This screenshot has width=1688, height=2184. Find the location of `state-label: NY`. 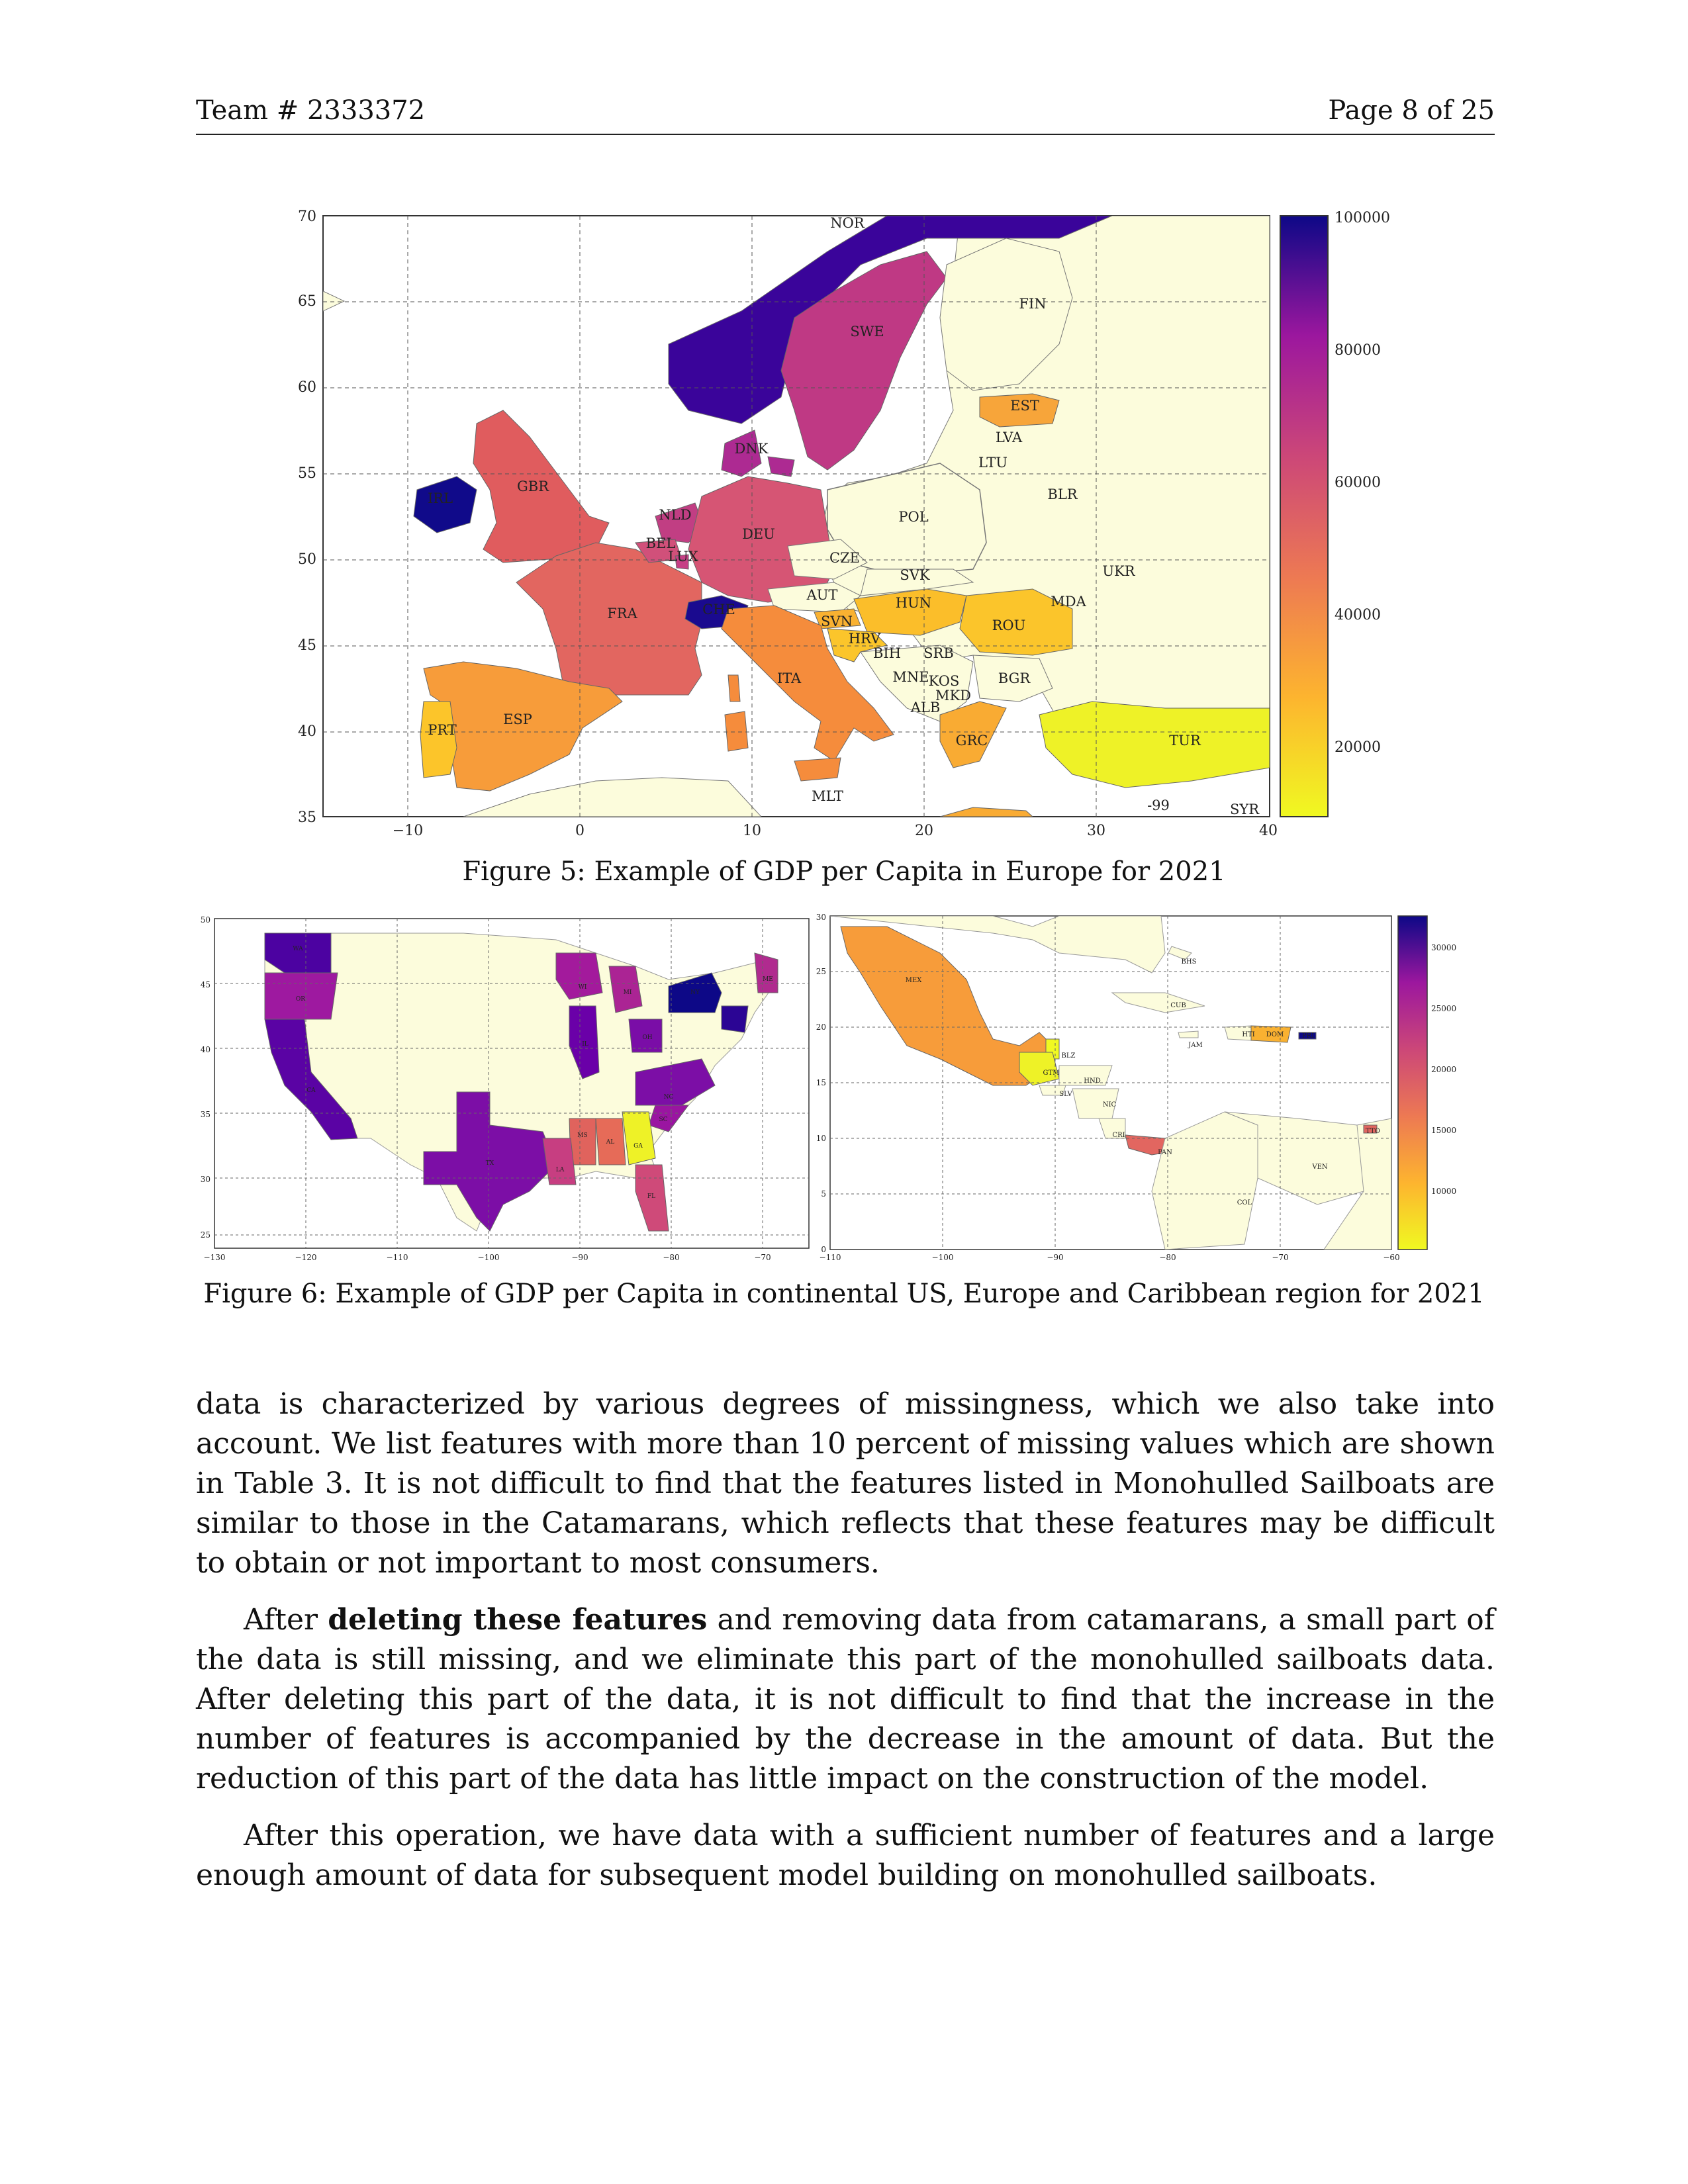

state-label: NY is located at coordinates (695, 993).